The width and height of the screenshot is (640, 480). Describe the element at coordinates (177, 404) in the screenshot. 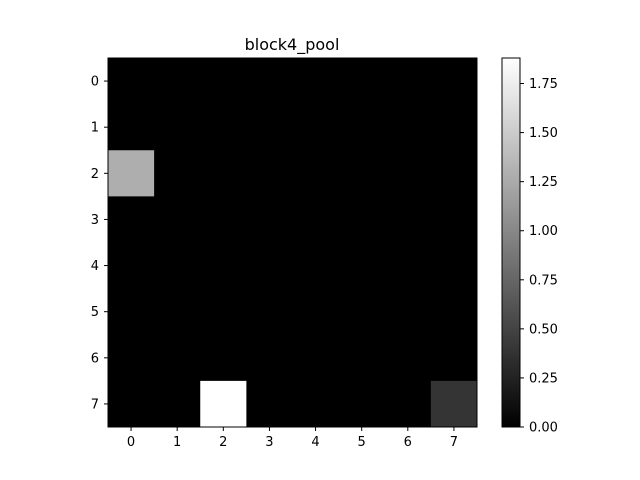

I see `heatmap-cell-r7-c1` at that location.